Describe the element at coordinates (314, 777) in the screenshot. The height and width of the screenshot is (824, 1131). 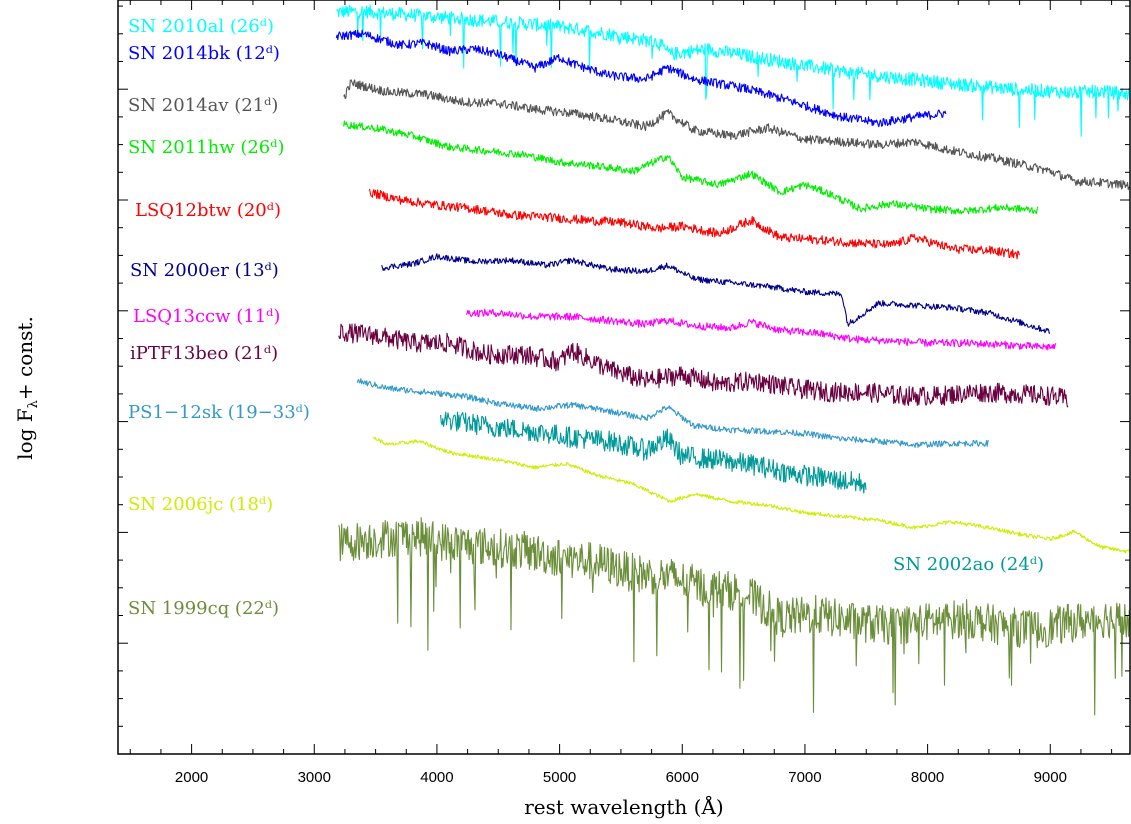
I see `x-tick-label: 3000` at that location.